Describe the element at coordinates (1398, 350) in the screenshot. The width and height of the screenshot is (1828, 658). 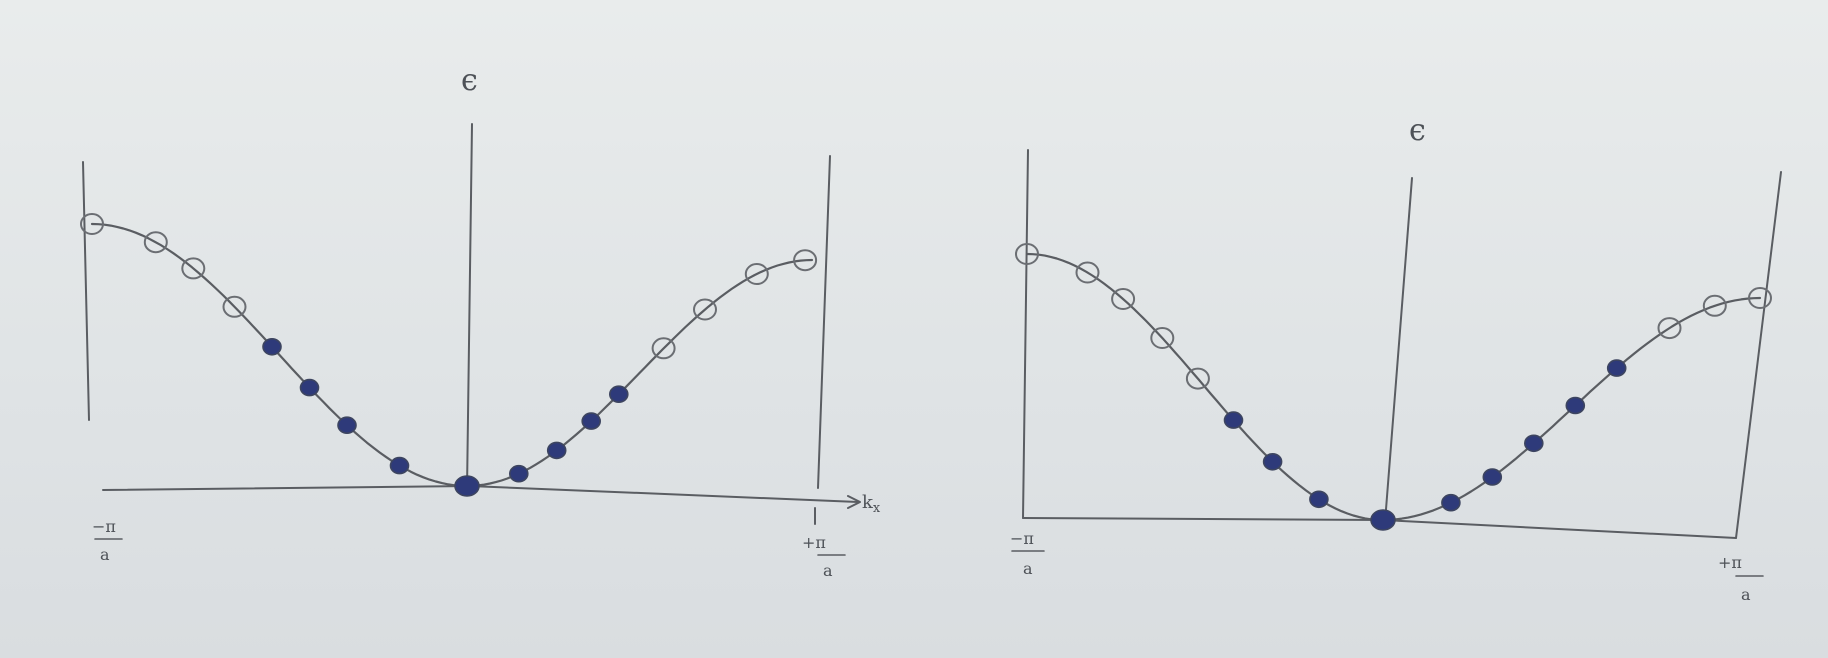
I see `right-energy-axis` at that location.